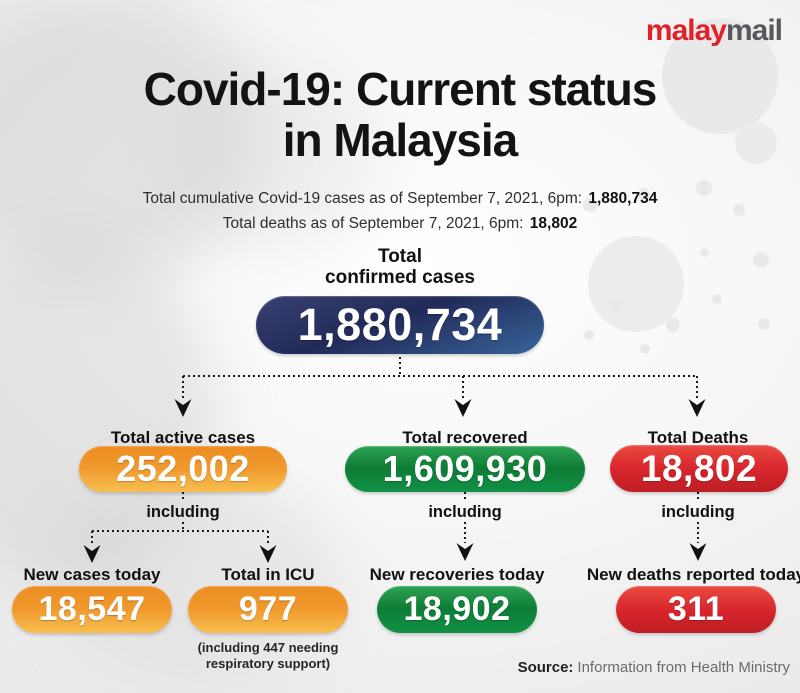 The image size is (800, 693). I want to click on total-confirmed-pill-value: 1,880,734, so click(400, 324).